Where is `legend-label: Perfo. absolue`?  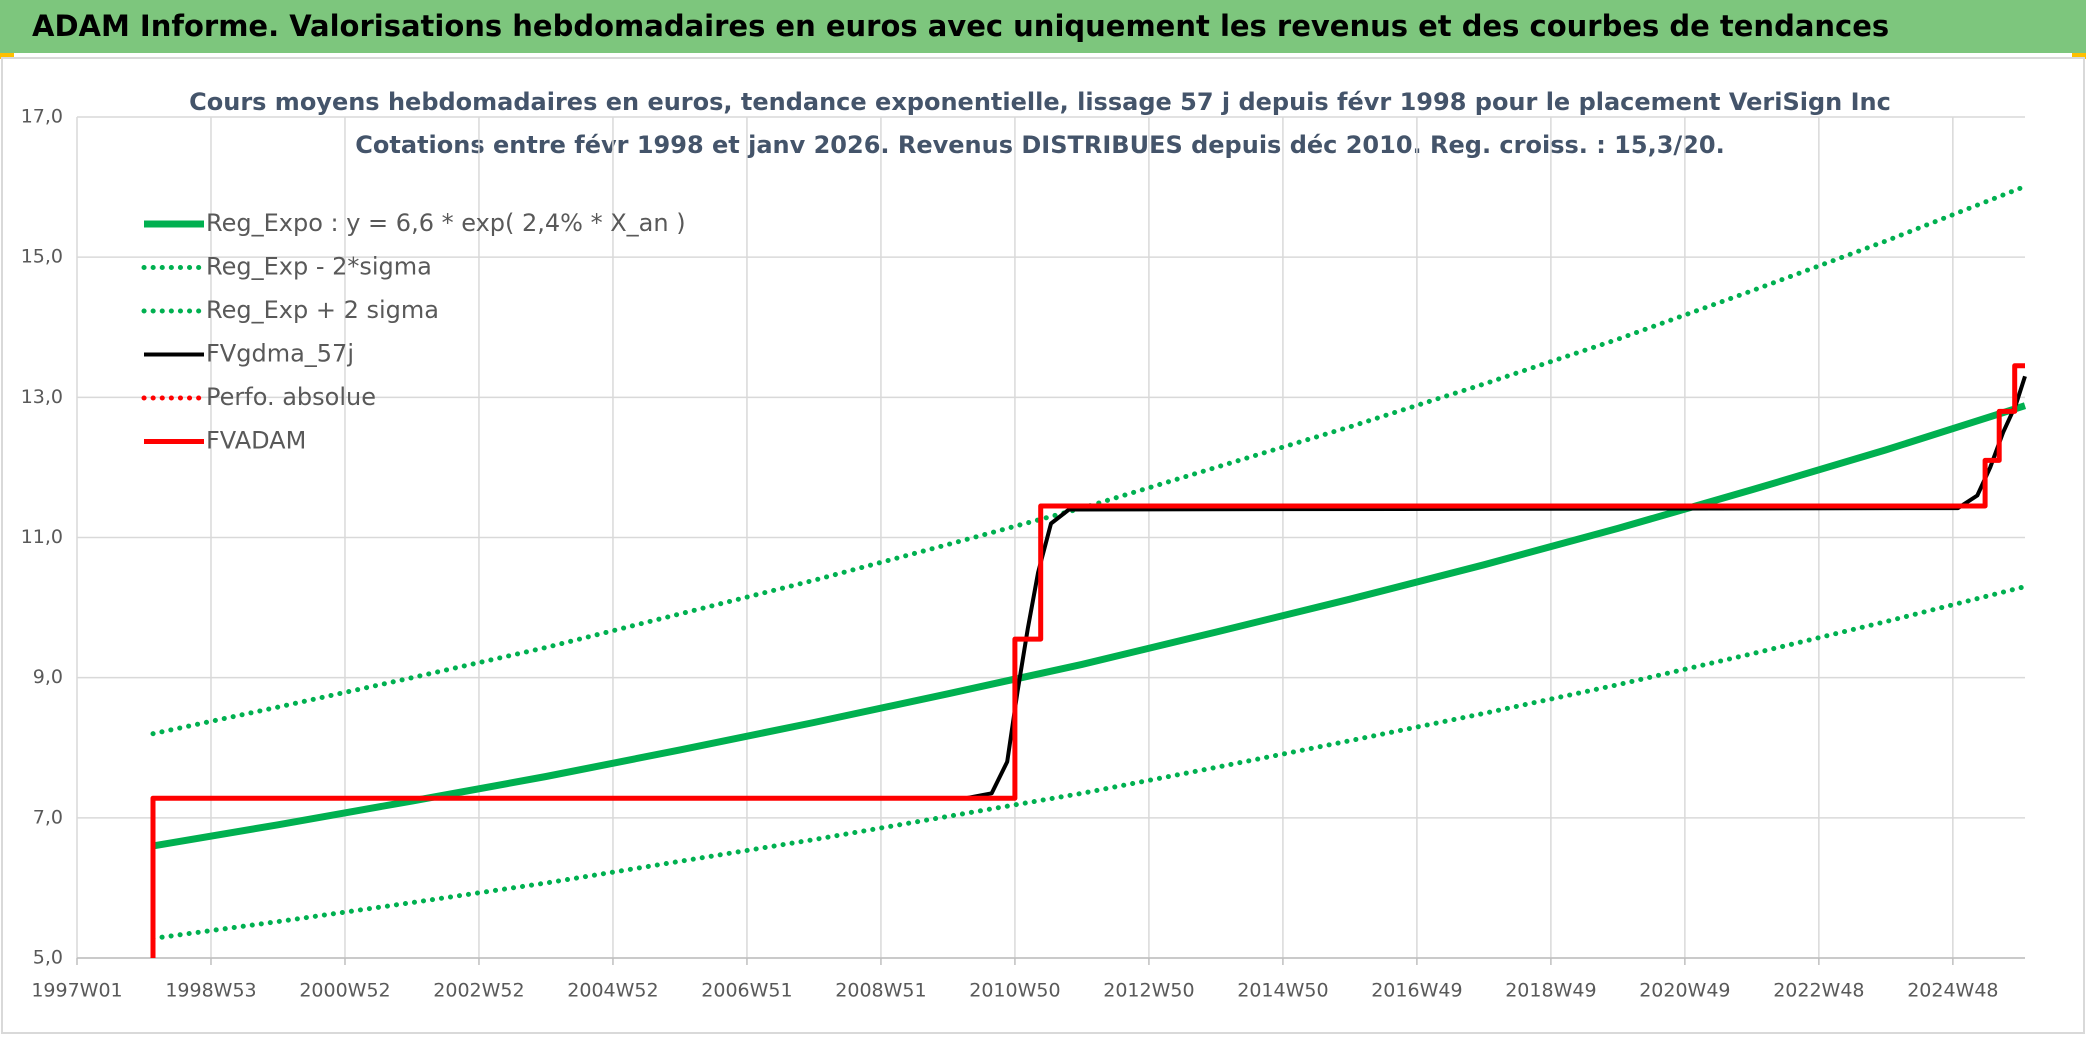
legend-label: Perfo. absolue is located at coordinates (291, 397).